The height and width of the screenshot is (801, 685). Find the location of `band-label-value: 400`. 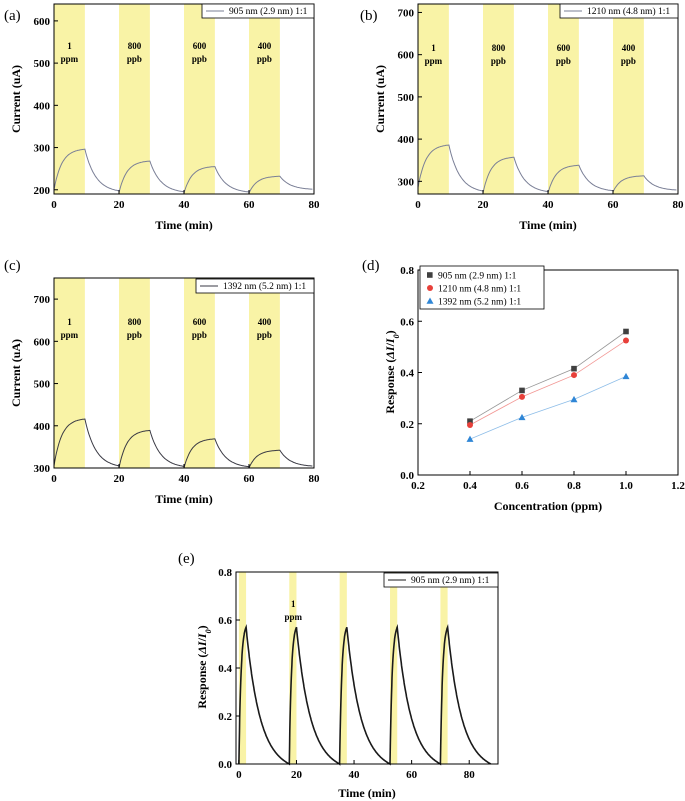

band-label-value: 400 is located at coordinates (629, 48).